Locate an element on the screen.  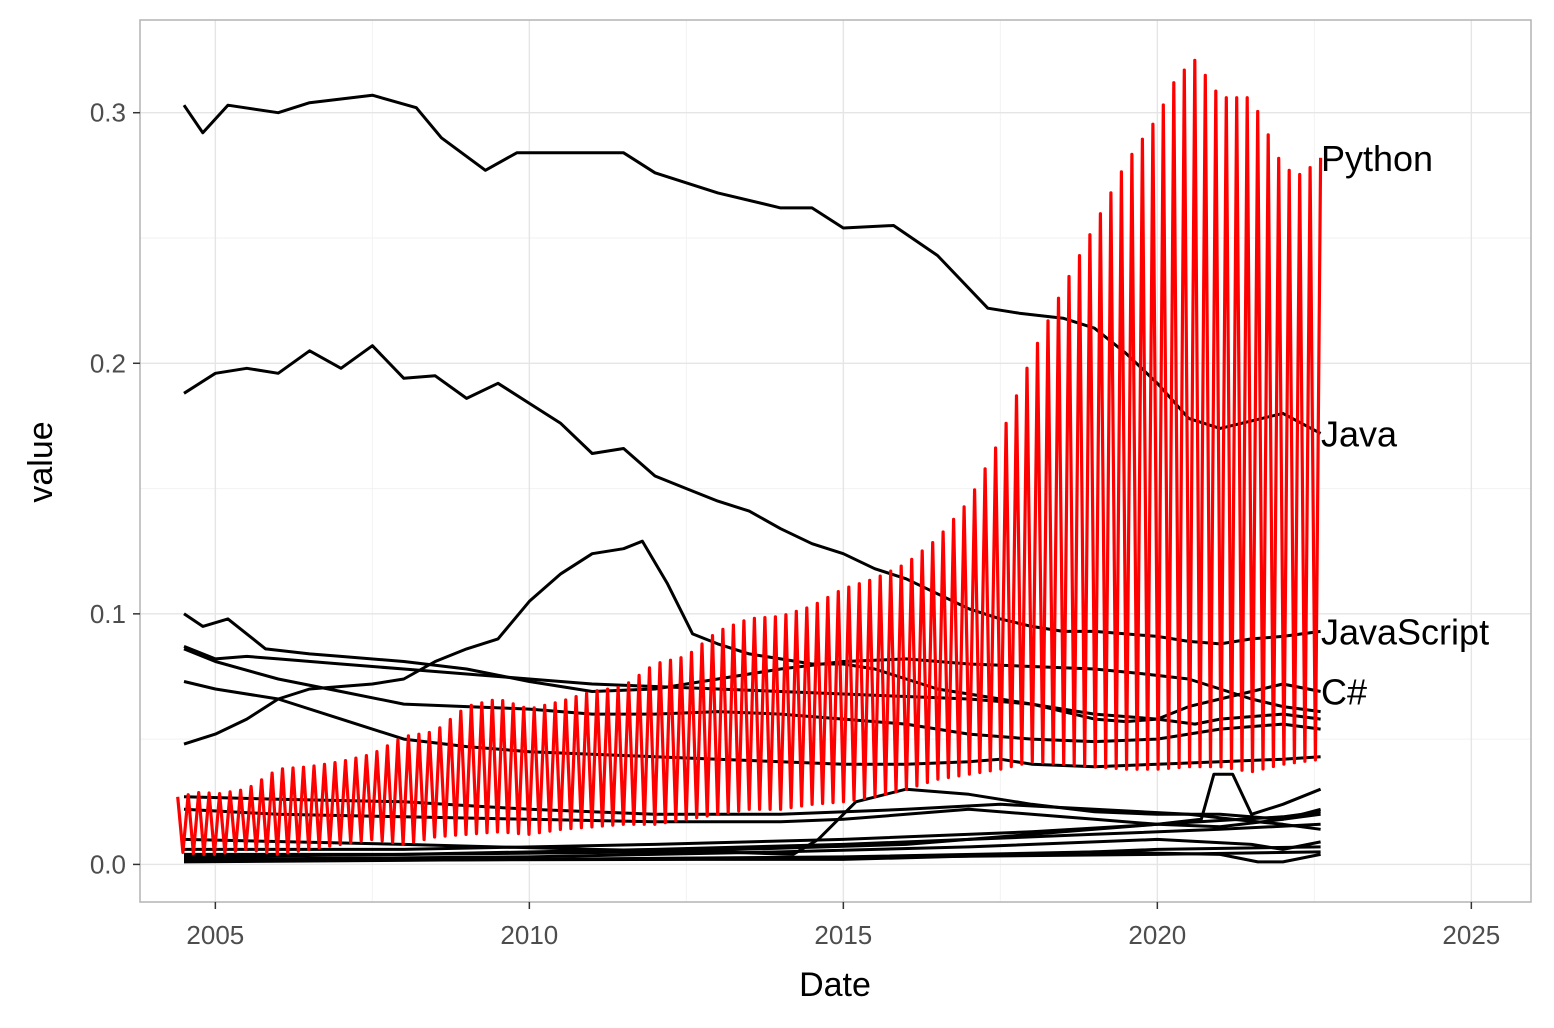
end-labels: Python Java JavaScript C# is located at coordinates (1405, 425).